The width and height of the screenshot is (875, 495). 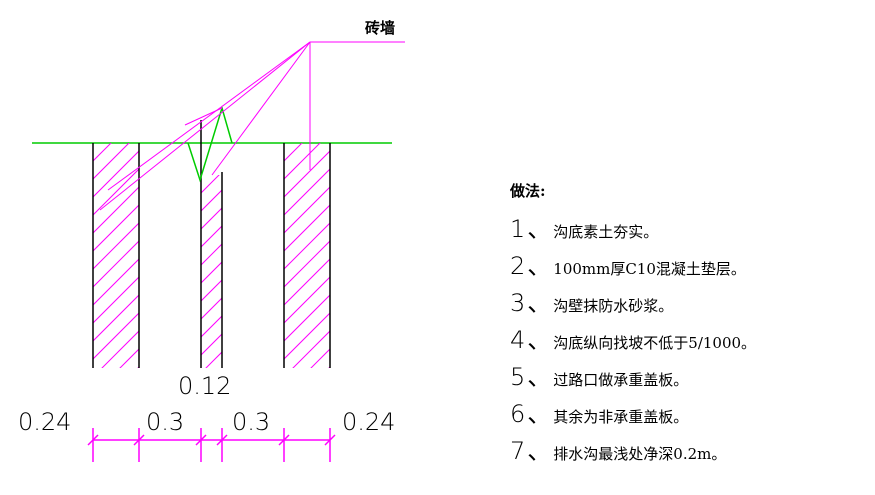 I want to click on notes-title: 做法:, so click(x=528, y=191).